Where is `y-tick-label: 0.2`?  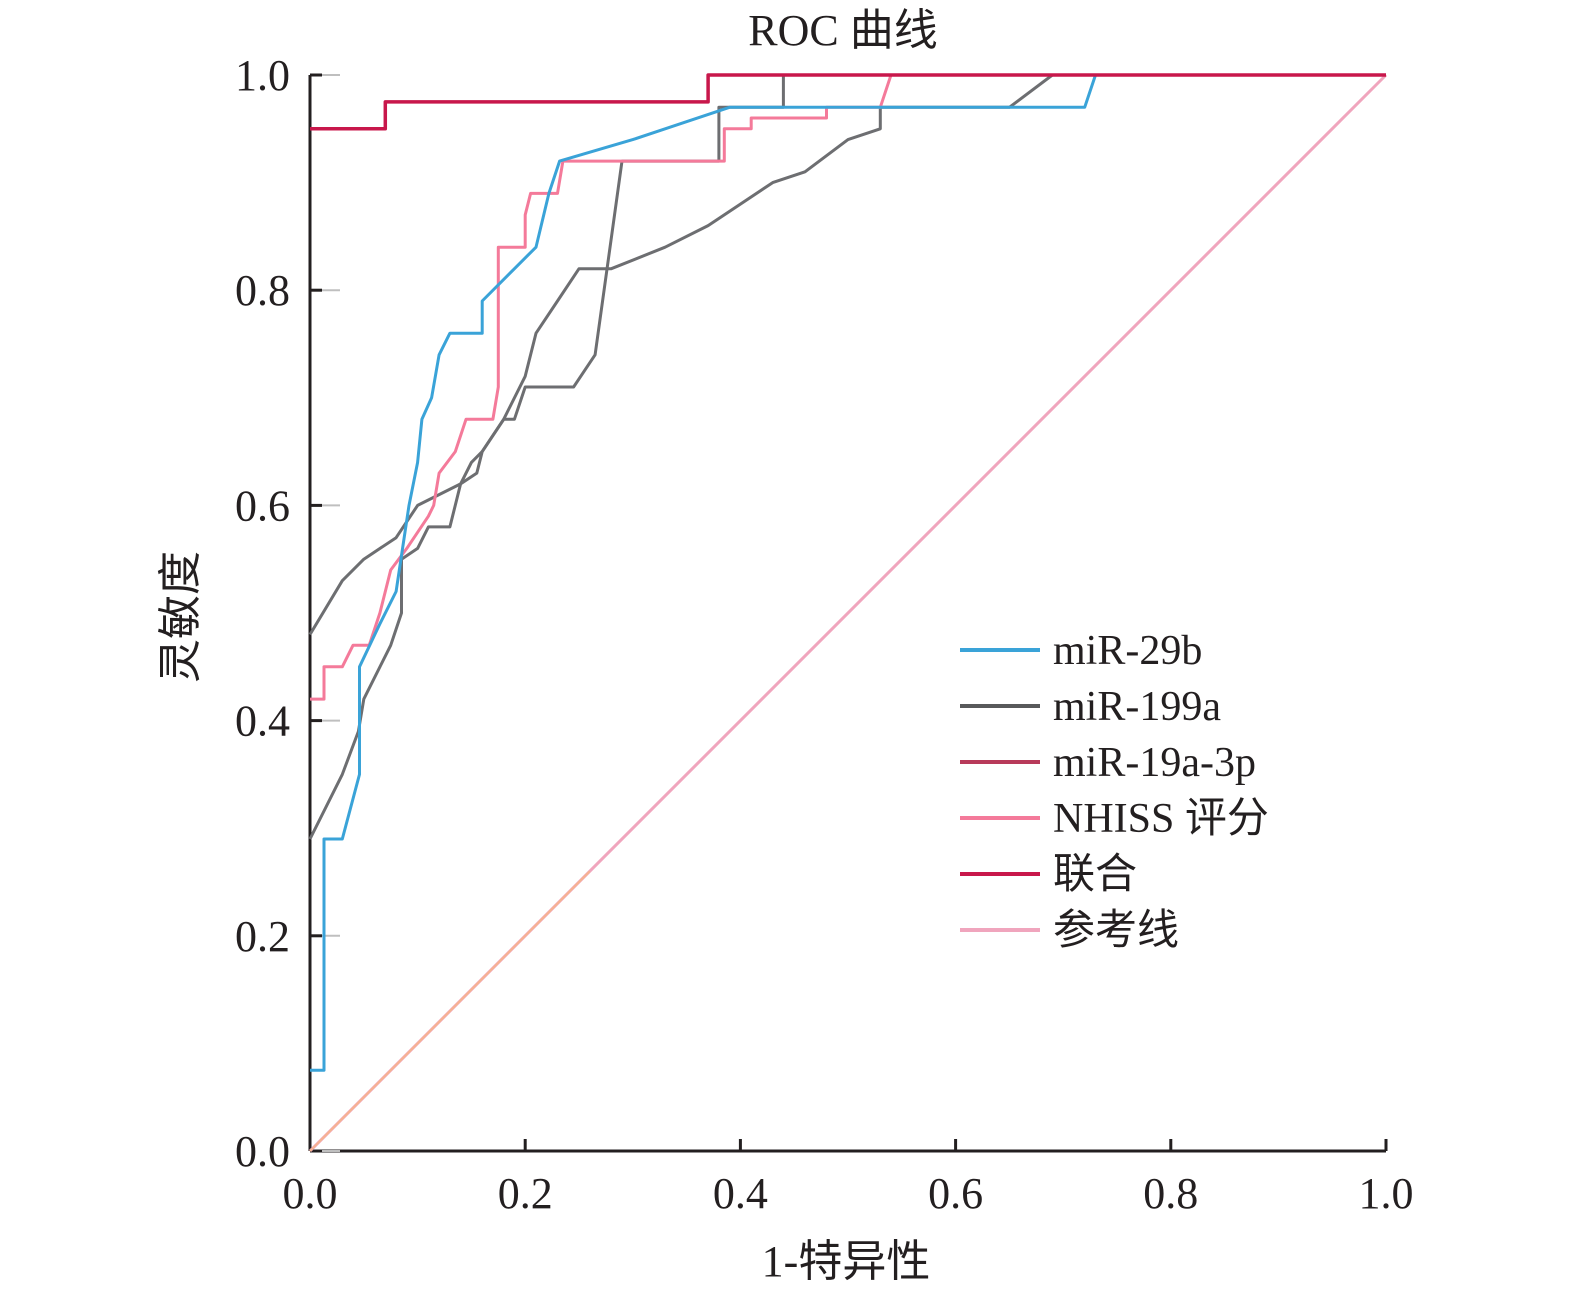
y-tick-label: 0.2 is located at coordinates (262, 936).